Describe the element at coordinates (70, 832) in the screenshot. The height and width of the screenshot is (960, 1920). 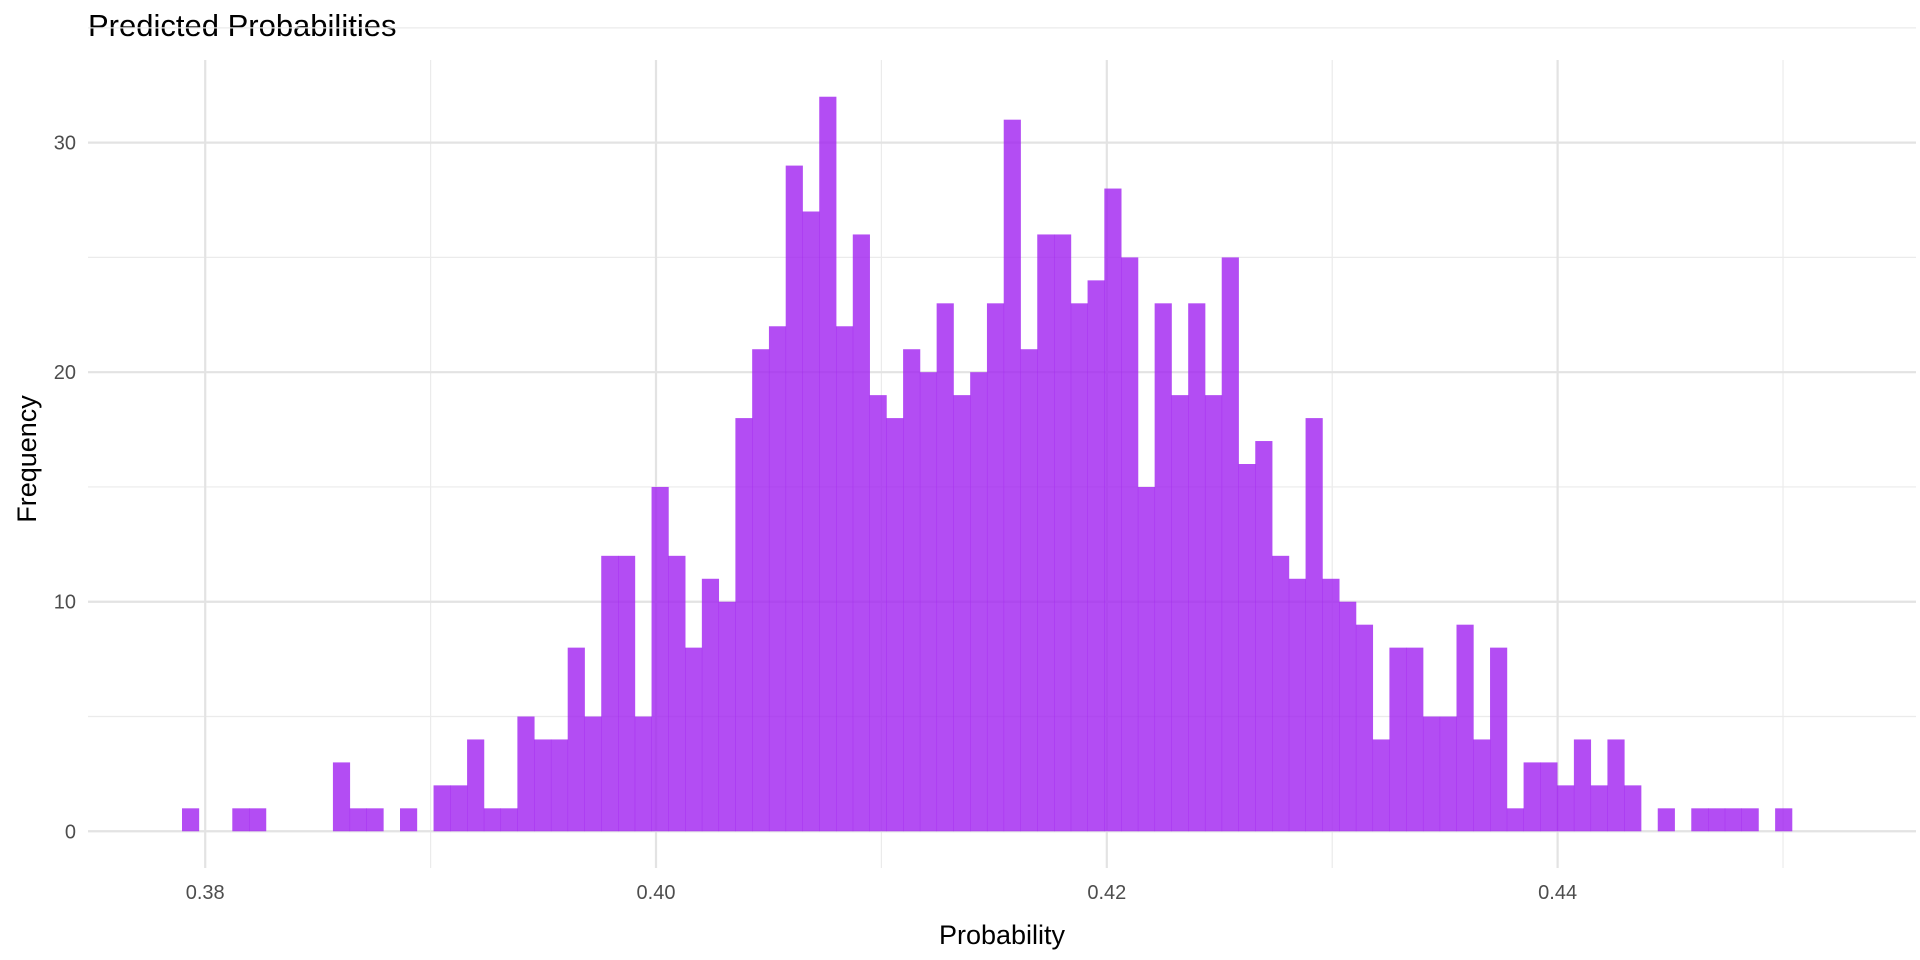
I see `y-tick-label: 0` at that location.